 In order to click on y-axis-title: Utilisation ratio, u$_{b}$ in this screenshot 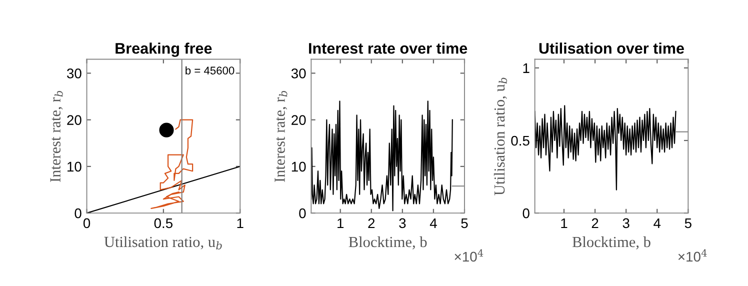, I will do `click(501, 137)`.